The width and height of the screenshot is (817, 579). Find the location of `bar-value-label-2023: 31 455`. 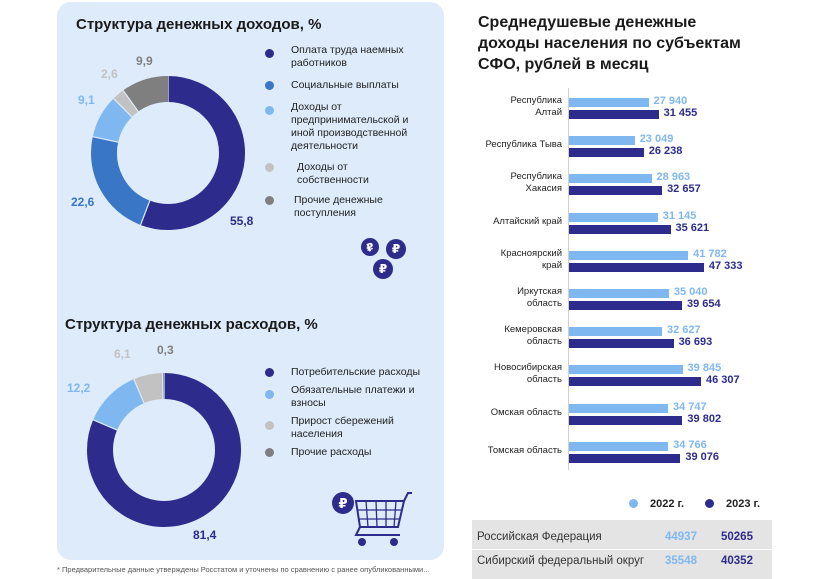

bar-value-label-2023: 31 455 is located at coordinates (680, 113).